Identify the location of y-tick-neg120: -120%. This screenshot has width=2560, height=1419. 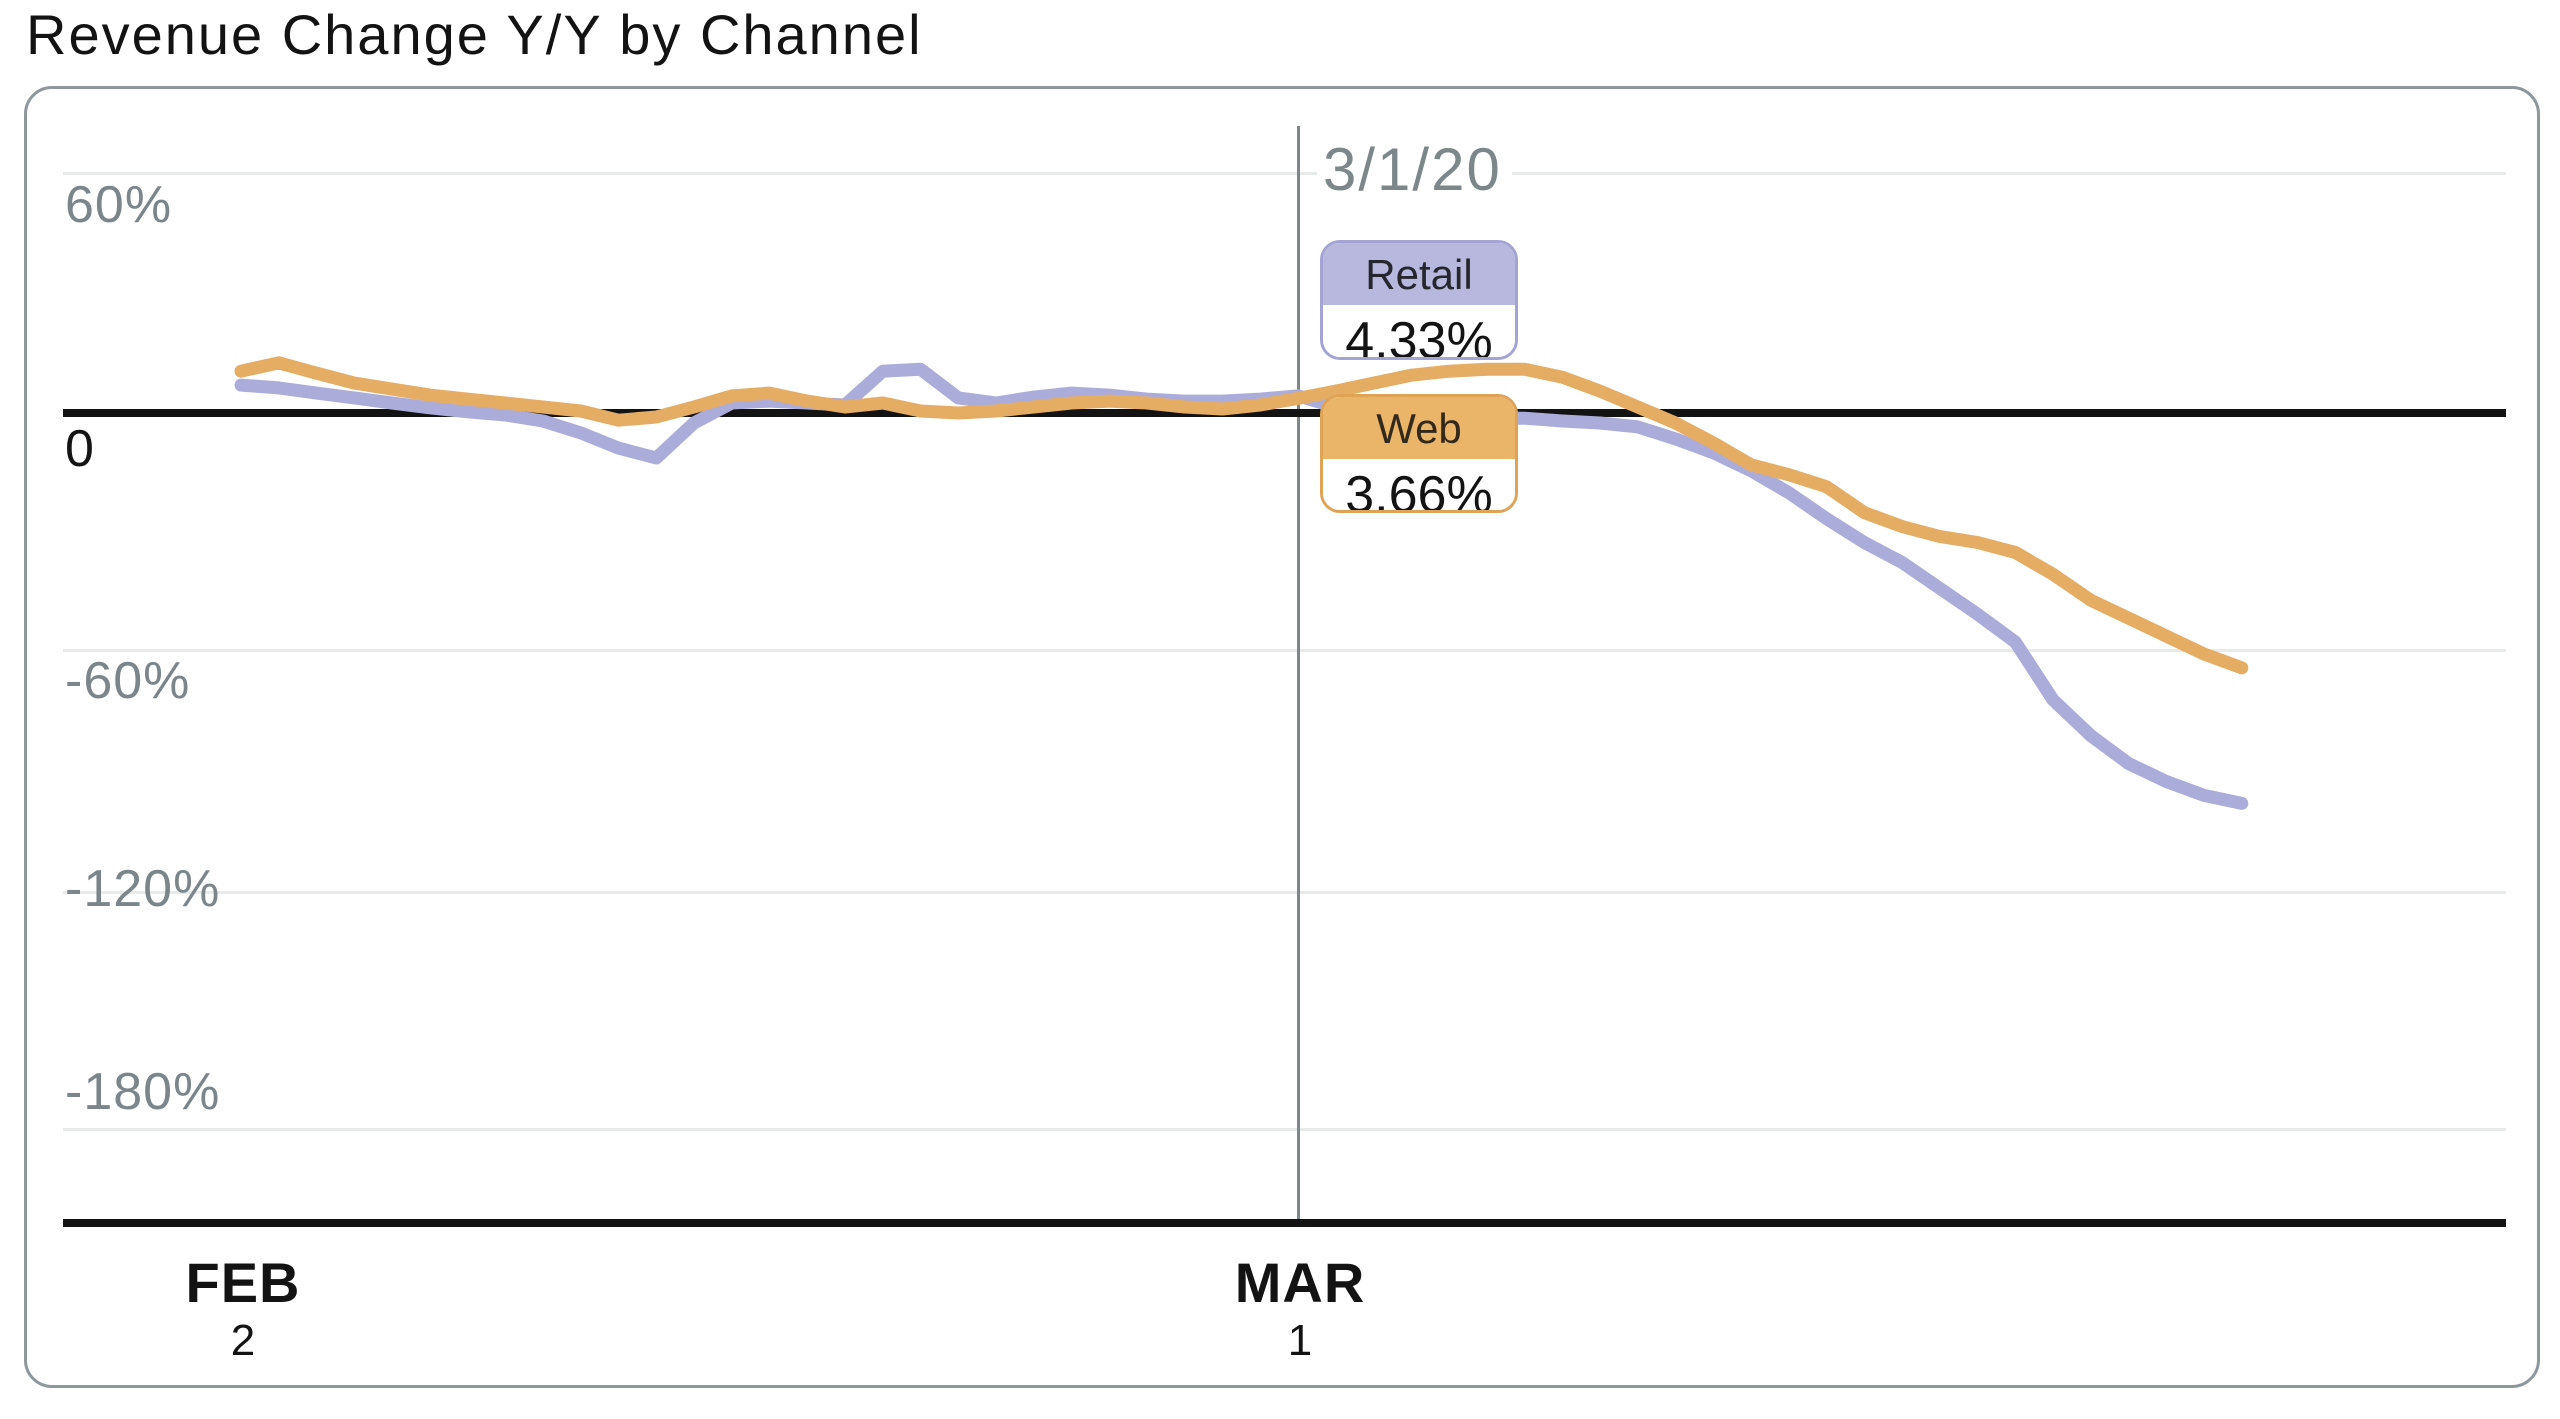
(143, 889).